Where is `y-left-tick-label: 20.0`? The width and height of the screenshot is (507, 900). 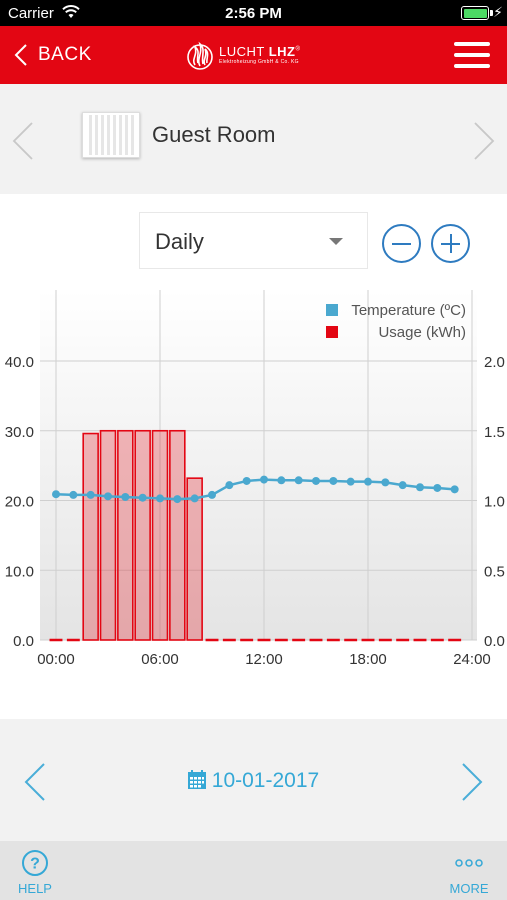 y-left-tick-label: 20.0 is located at coordinates (19, 502).